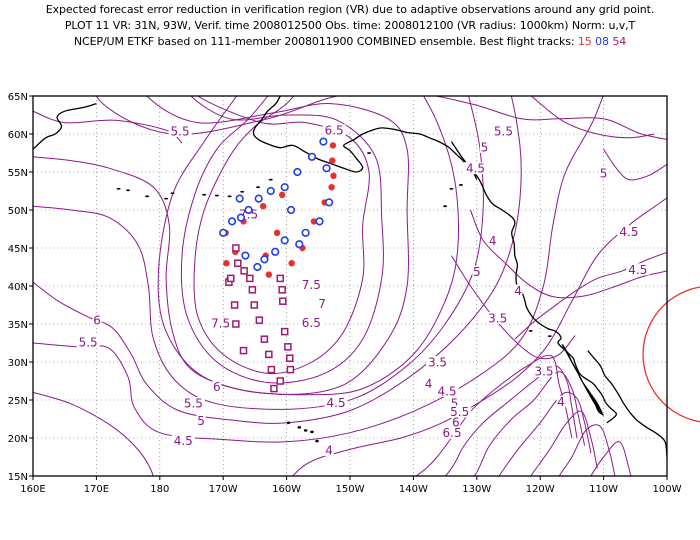  What do you see at coordinates (18, 401) in the screenshot?
I see `y-tick-label: 25N` at bounding box center [18, 401].